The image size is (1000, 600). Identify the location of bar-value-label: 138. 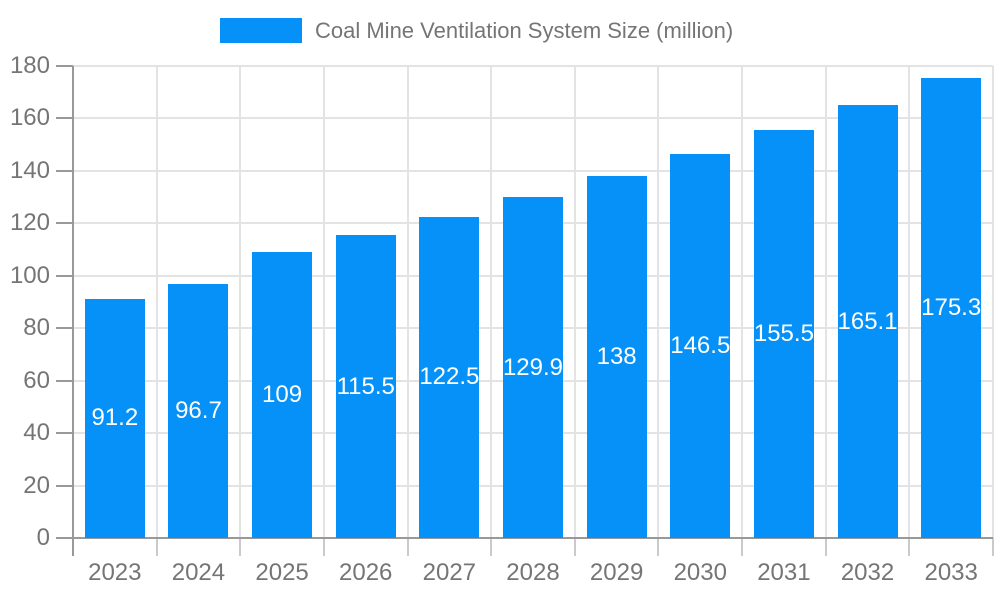
(616, 357).